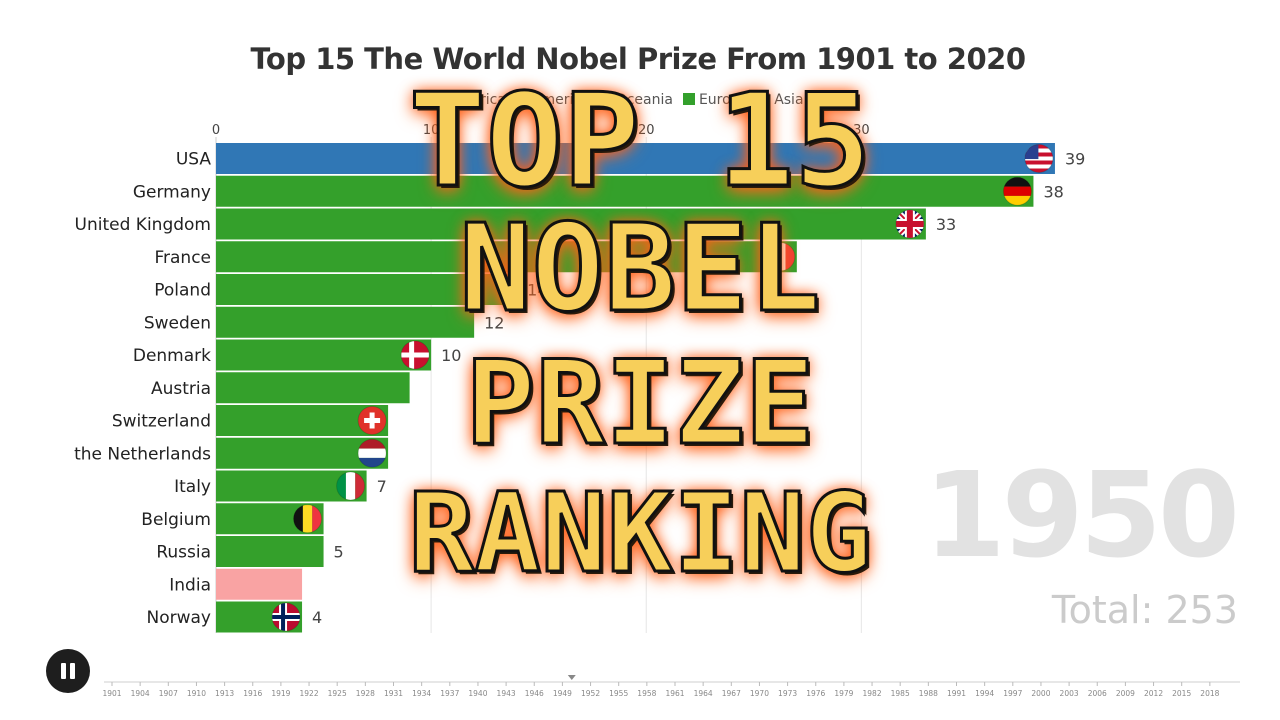 The image size is (1280, 720). What do you see at coordinates (351, 486) in the screenshot?
I see `italy-flag-icon` at bounding box center [351, 486].